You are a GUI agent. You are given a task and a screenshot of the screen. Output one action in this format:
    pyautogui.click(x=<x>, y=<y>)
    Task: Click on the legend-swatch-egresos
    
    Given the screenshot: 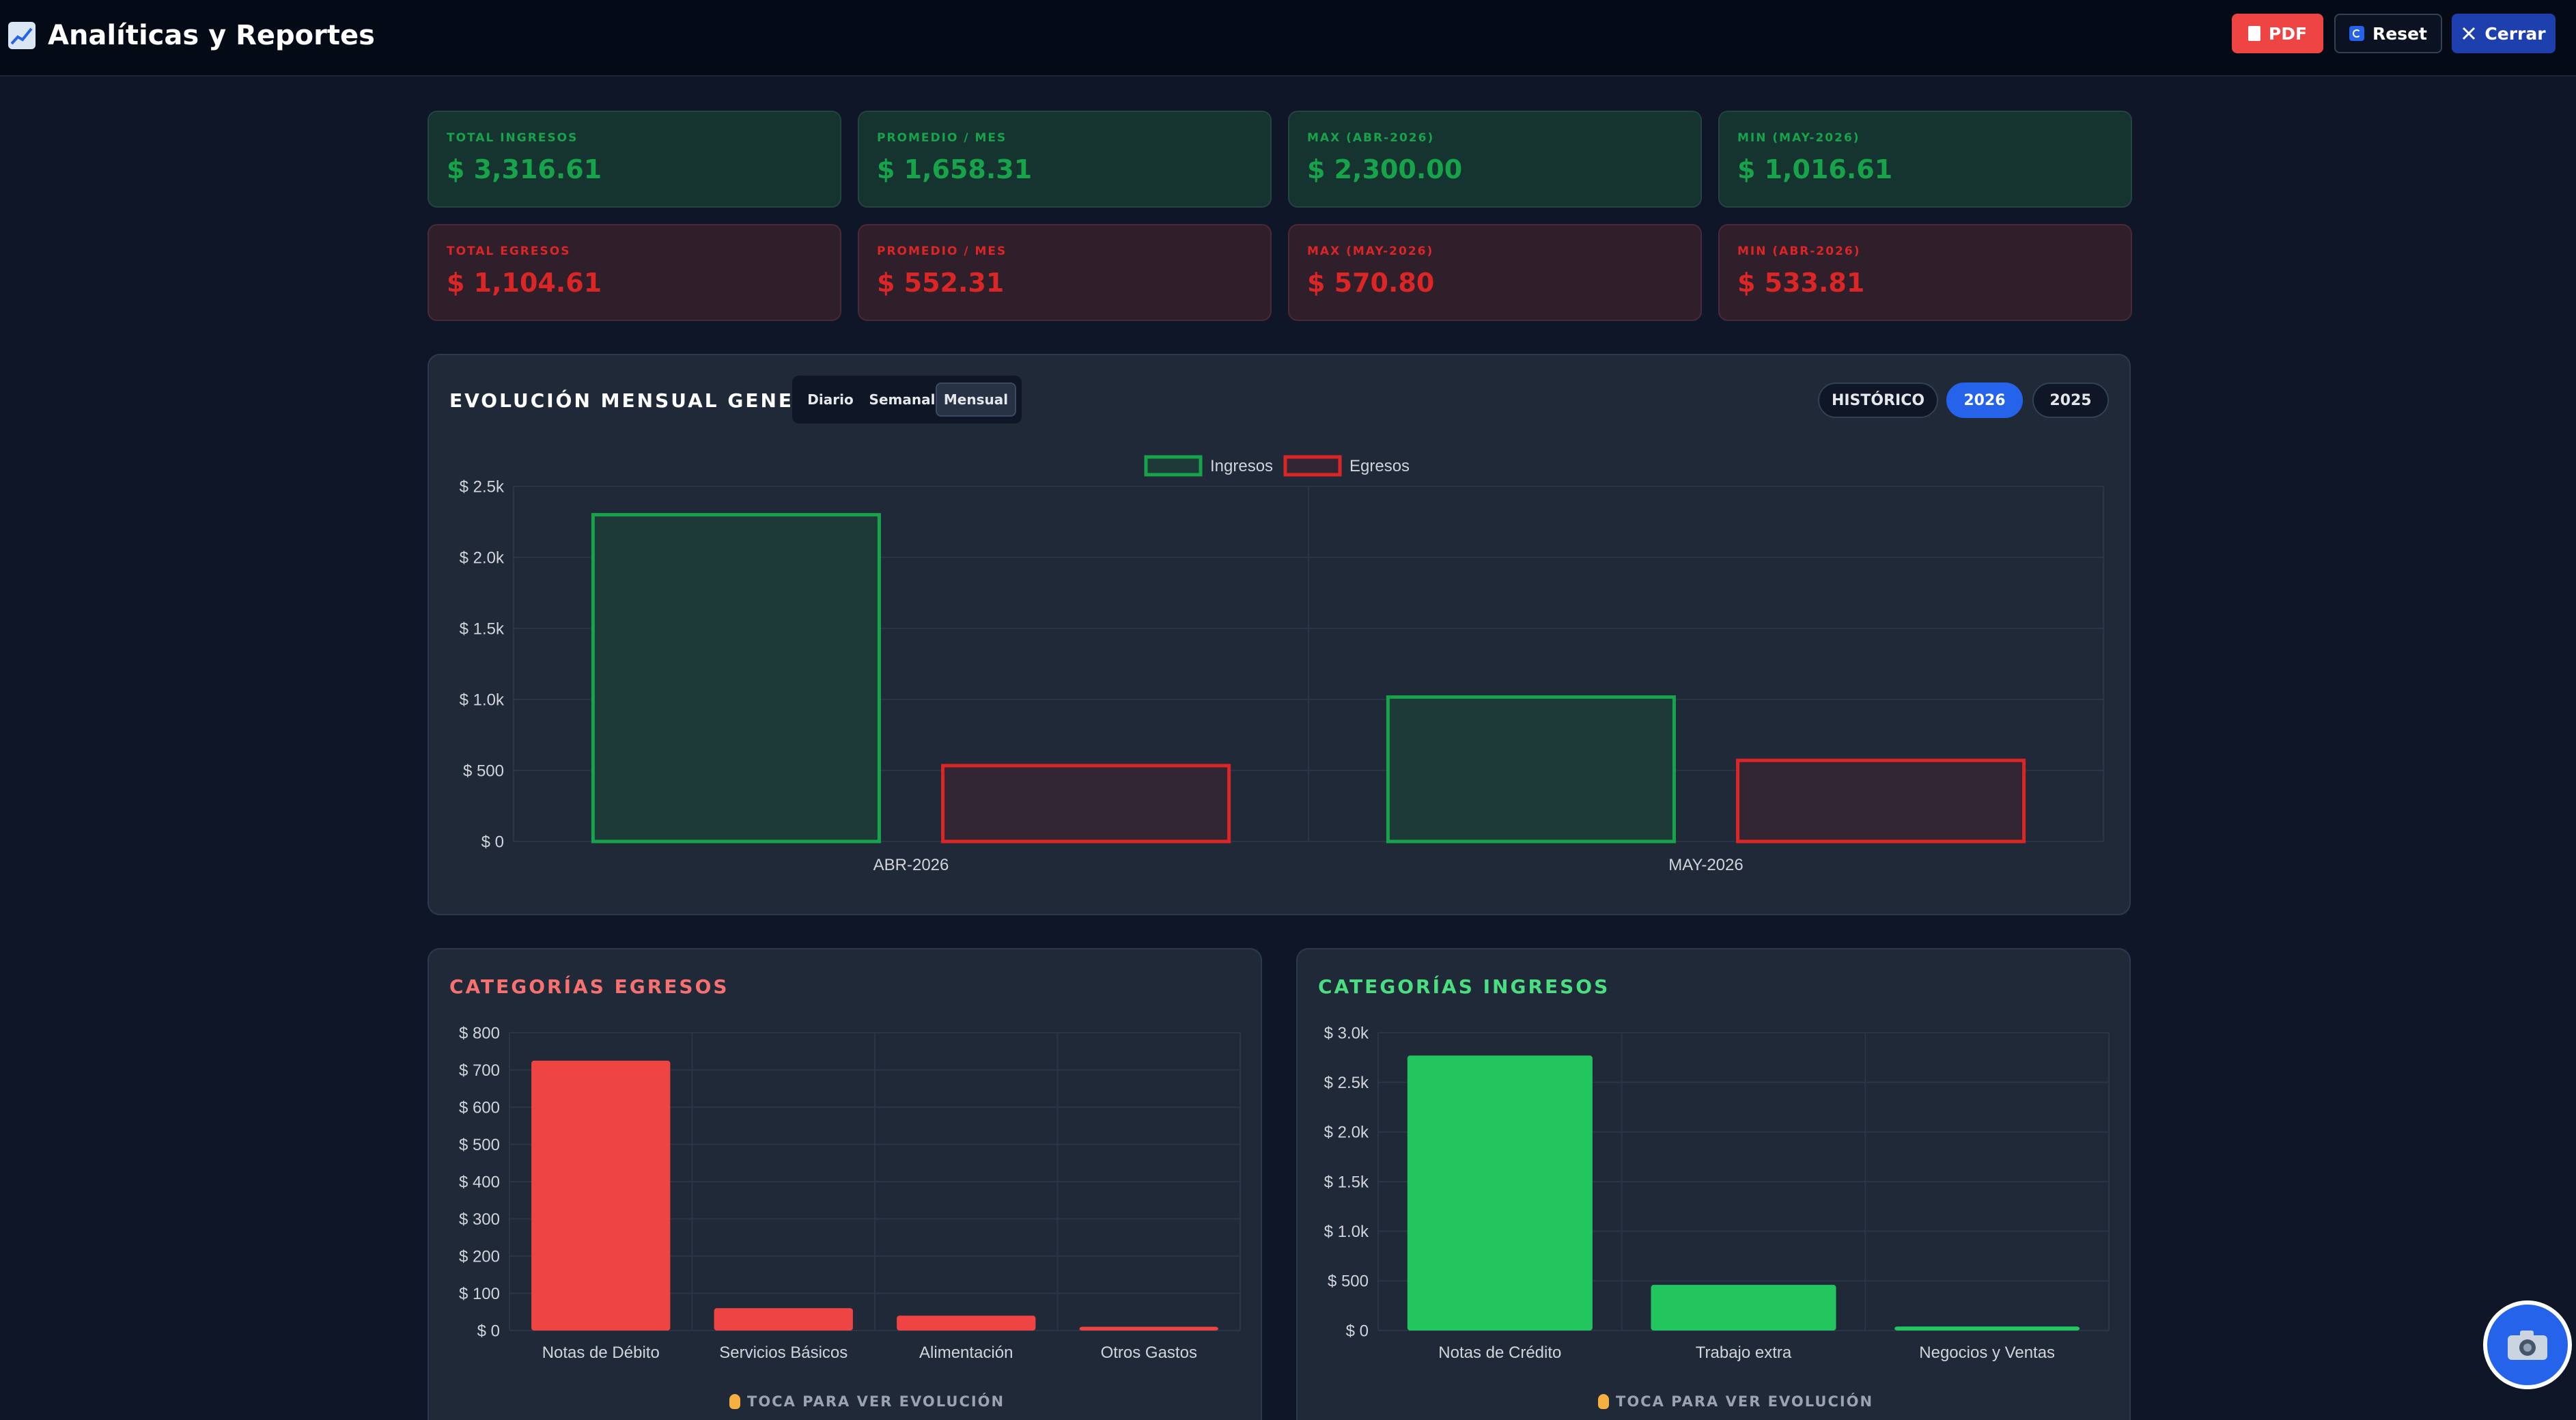 What is the action you would take?
    pyautogui.click(x=1312, y=466)
    